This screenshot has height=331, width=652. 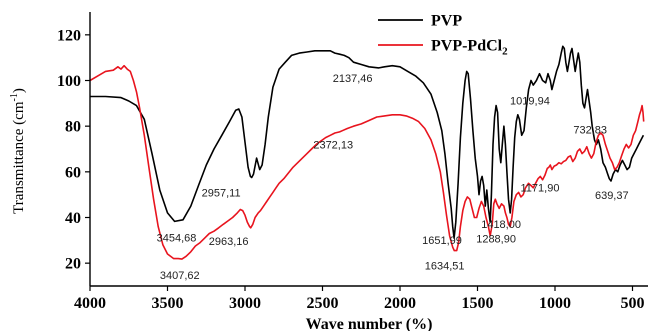 What do you see at coordinates (353, 79) in the screenshot?
I see `peak-annotation: 2137,46` at bounding box center [353, 79].